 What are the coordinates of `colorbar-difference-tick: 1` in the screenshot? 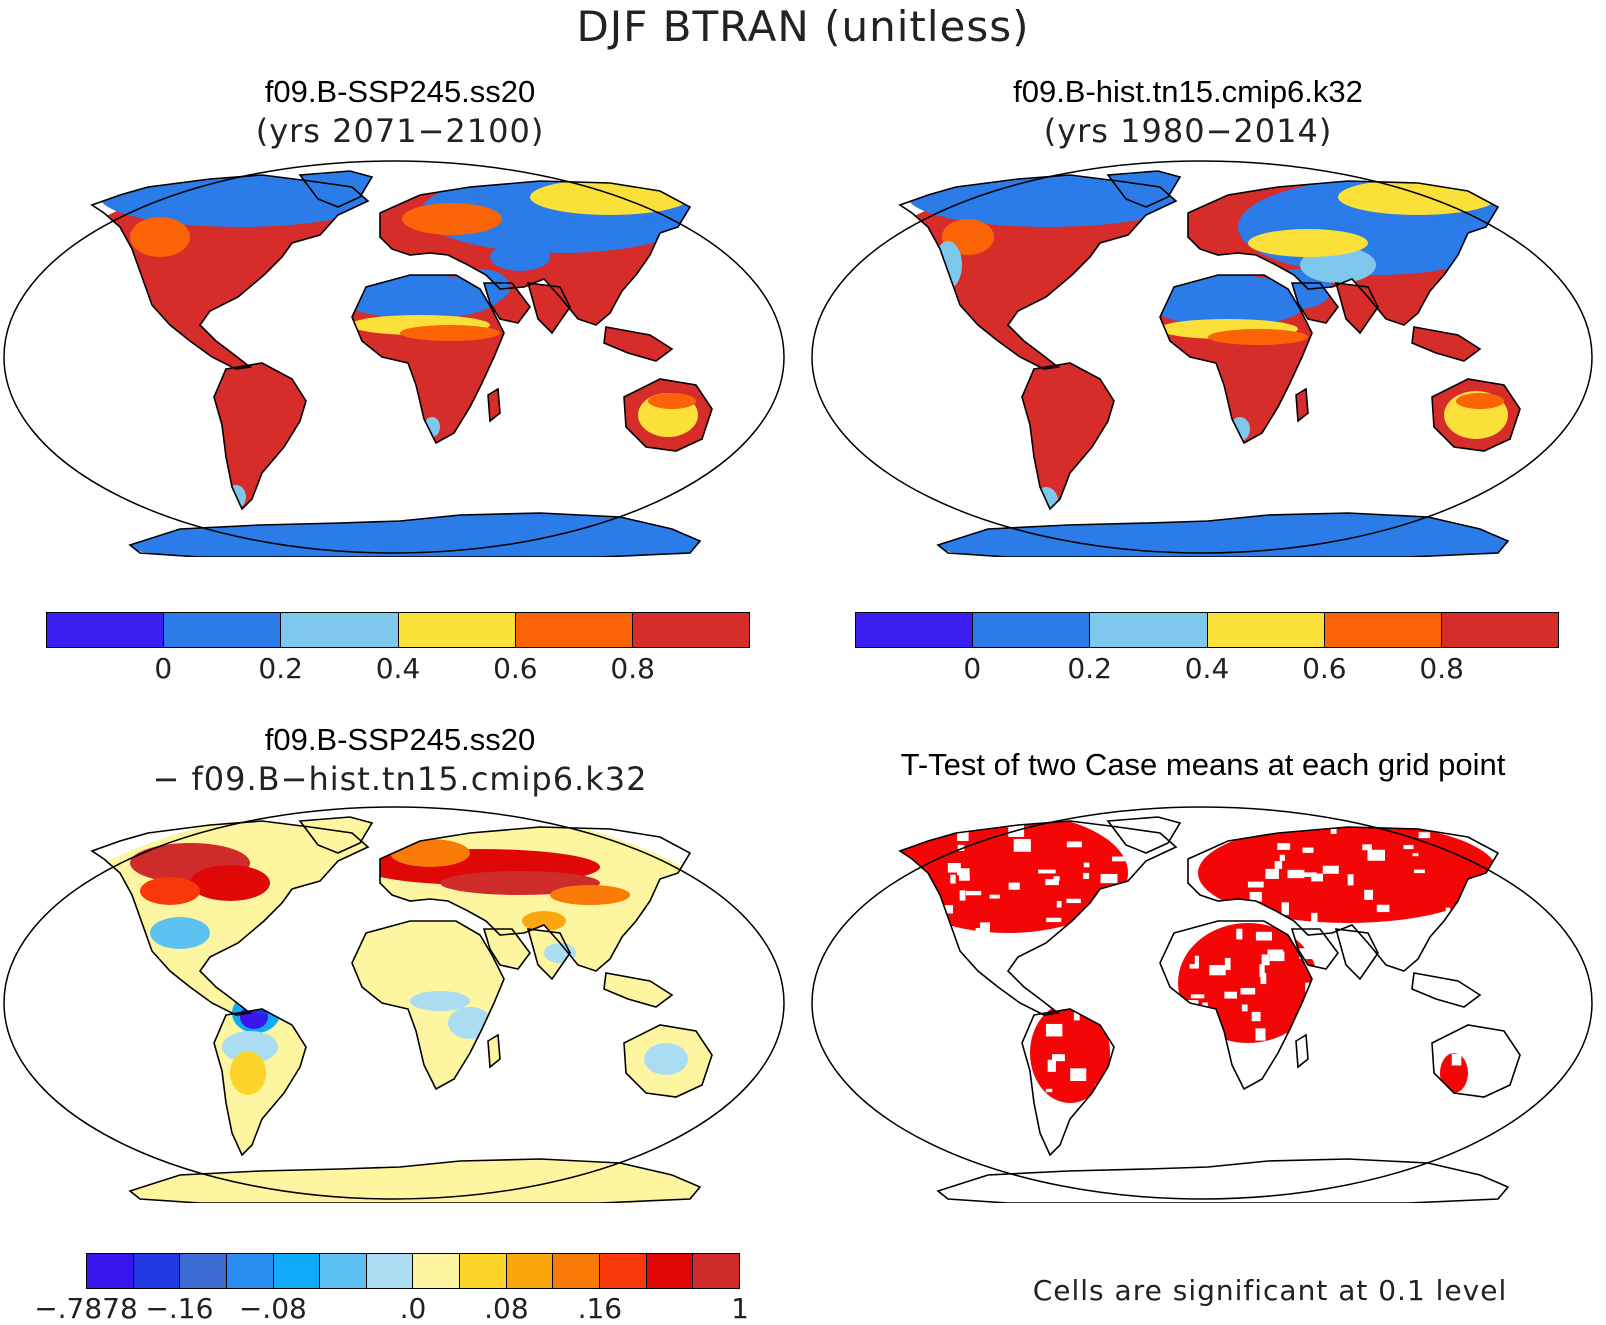 It's located at (740, 1308).